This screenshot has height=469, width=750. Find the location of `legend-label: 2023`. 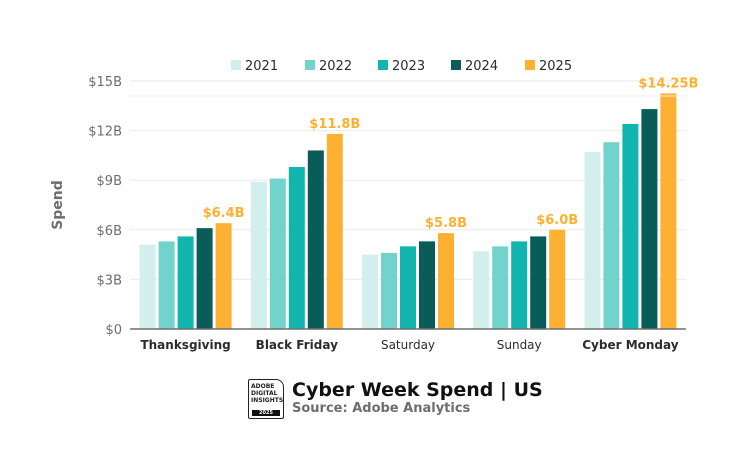

legend-label: 2023 is located at coordinates (408, 66).